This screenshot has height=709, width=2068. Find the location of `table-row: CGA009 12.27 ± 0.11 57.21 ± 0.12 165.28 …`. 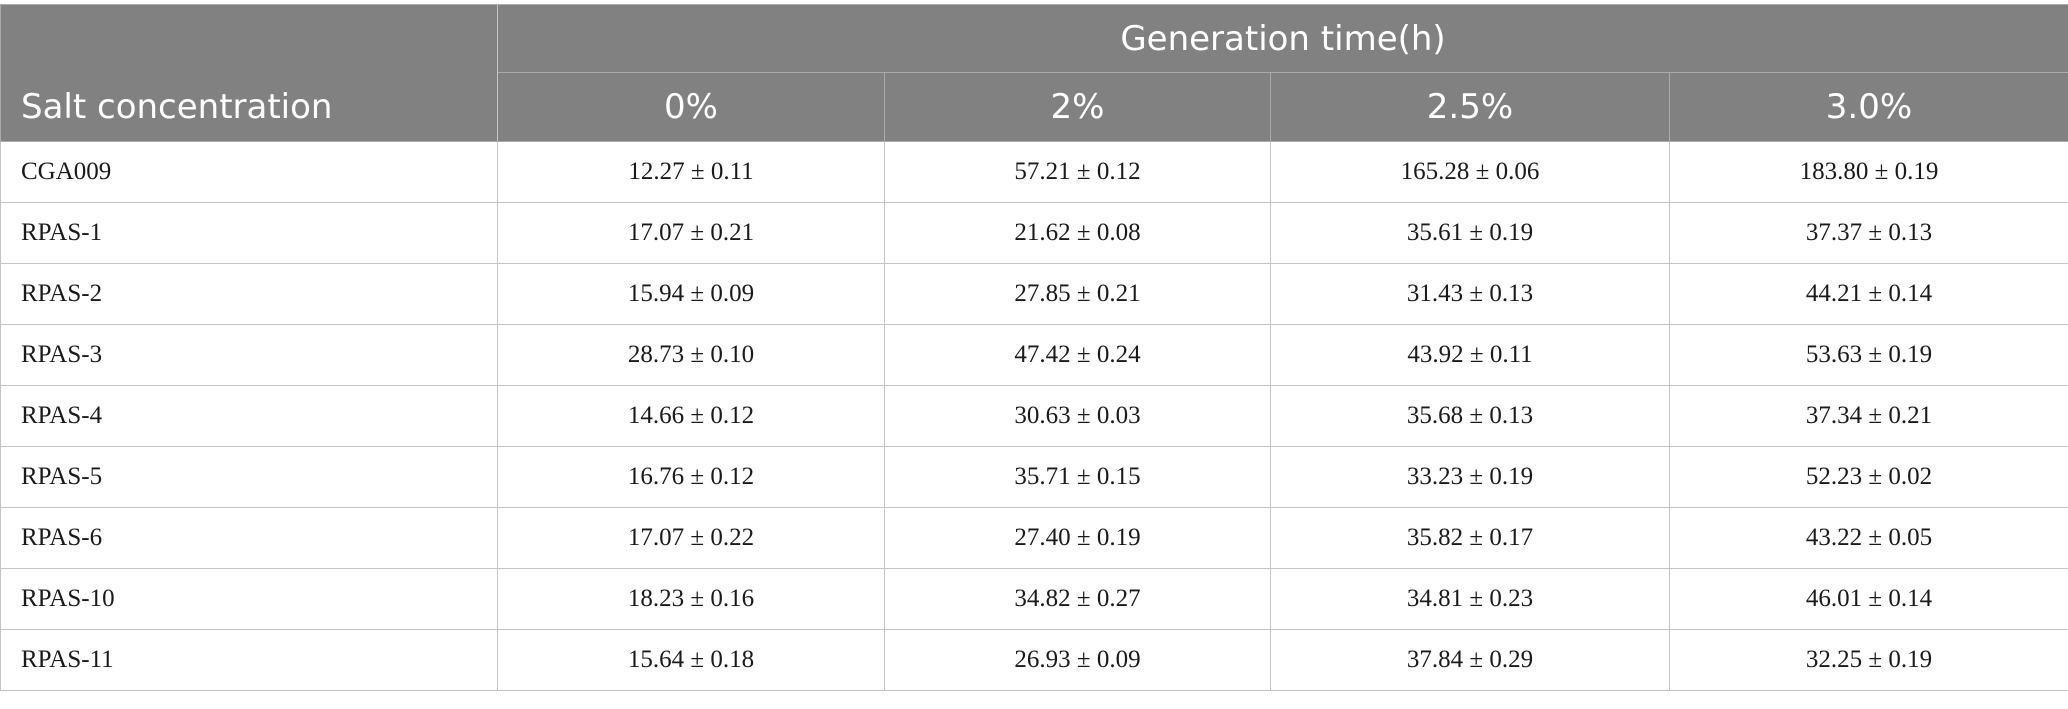

table-row: CGA009 12.27 ± 0.11 57.21 ± 0.12 165.28 … is located at coordinates (1034, 172).